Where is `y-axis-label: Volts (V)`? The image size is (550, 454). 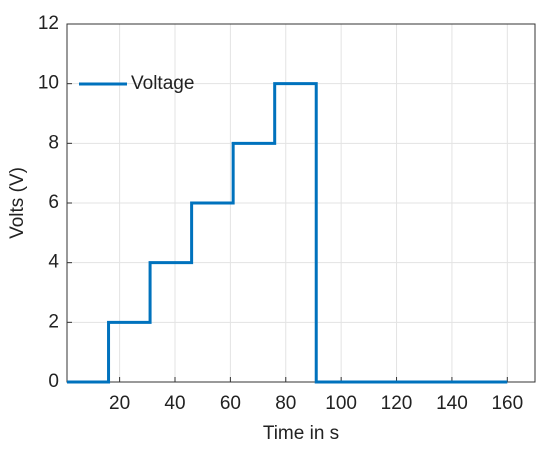 y-axis-label: Volts (V) is located at coordinates (17, 203).